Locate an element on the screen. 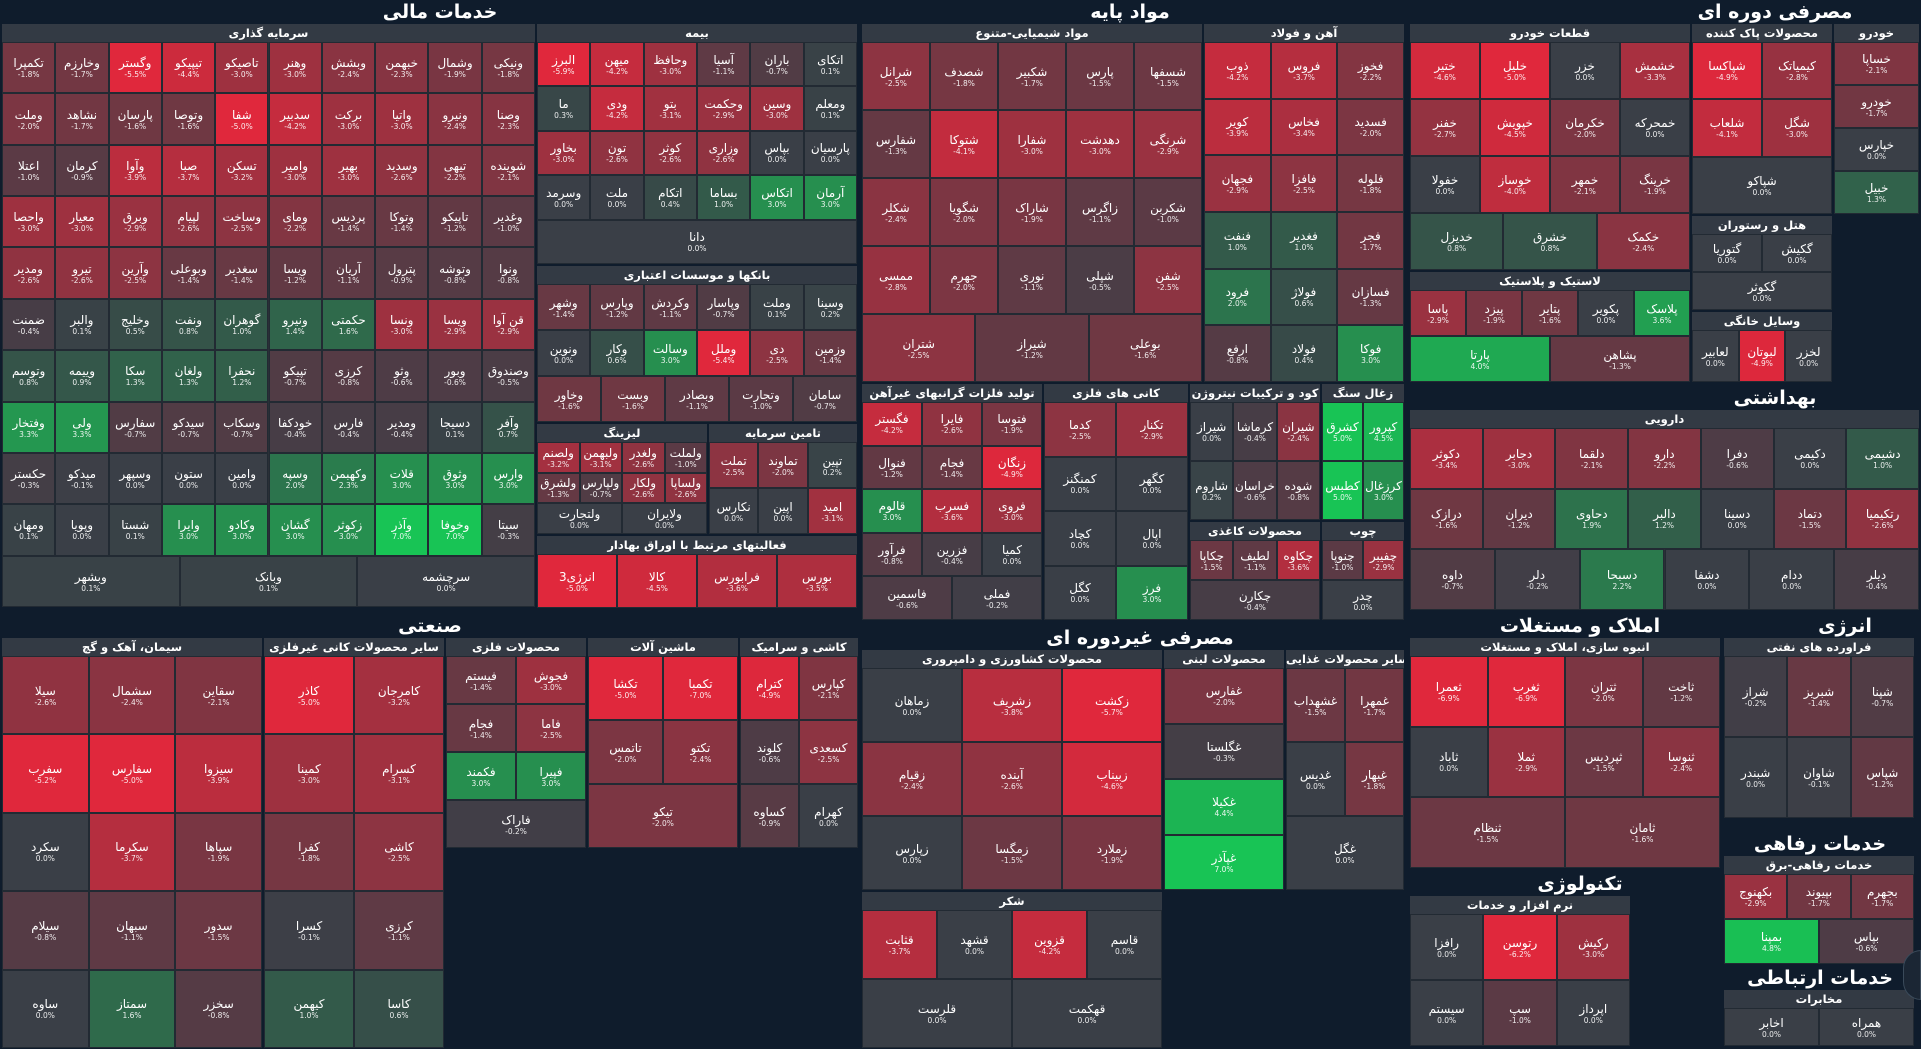 The image size is (1921, 1049). stock-tile: سپ -1.0% is located at coordinates (1520, 1013).